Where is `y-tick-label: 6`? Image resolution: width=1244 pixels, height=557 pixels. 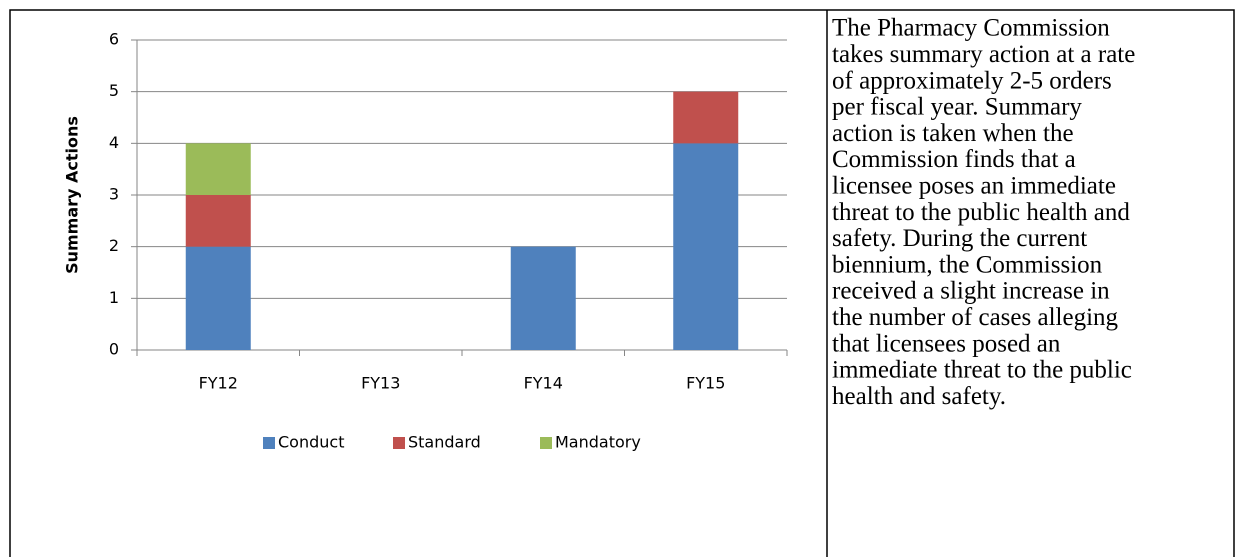
y-tick-label: 6 is located at coordinates (114, 39).